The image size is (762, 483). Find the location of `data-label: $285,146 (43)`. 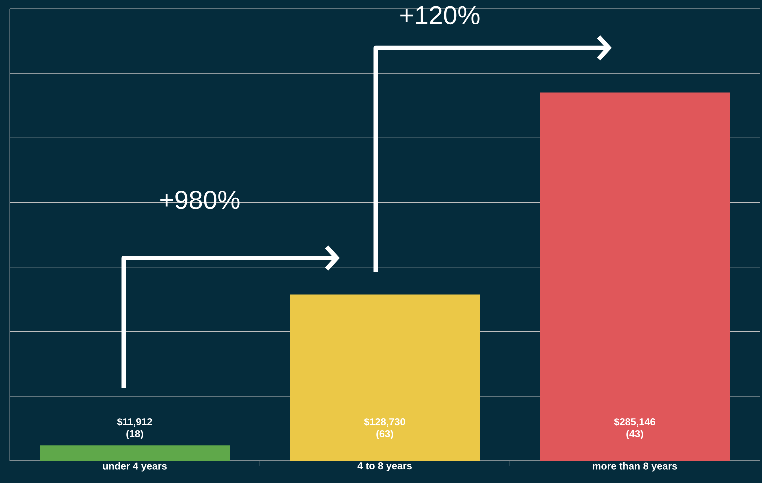

data-label: $285,146 (43) is located at coordinates (635, 429).